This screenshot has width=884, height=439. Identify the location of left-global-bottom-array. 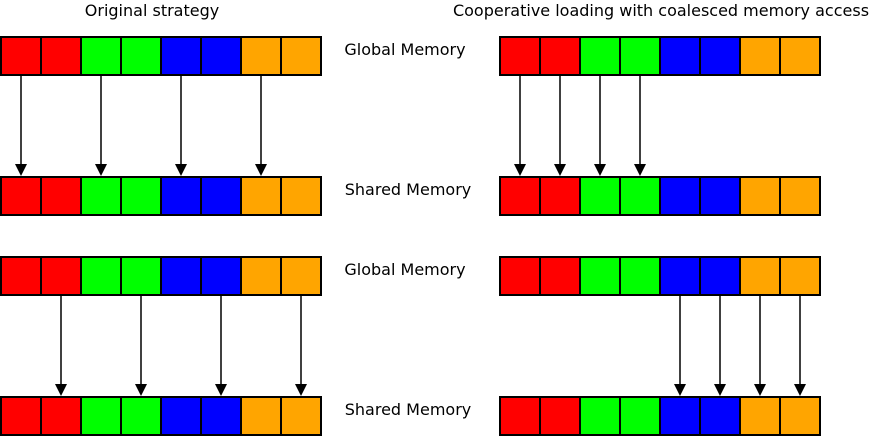
(161, 276).